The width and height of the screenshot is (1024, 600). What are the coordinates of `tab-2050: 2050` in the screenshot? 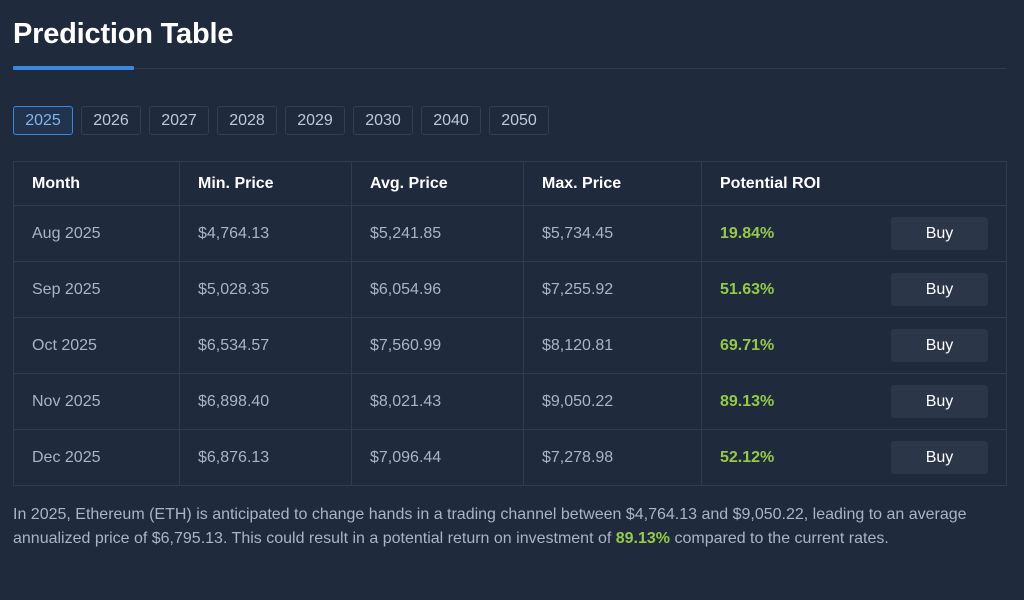 It's located at (519, 120).